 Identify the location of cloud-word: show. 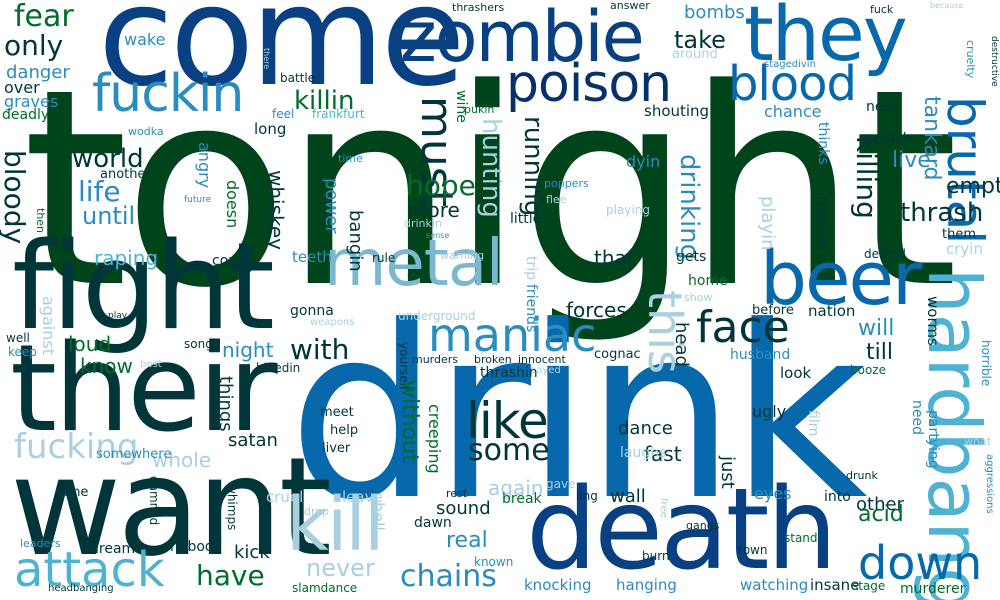
(698, 297).